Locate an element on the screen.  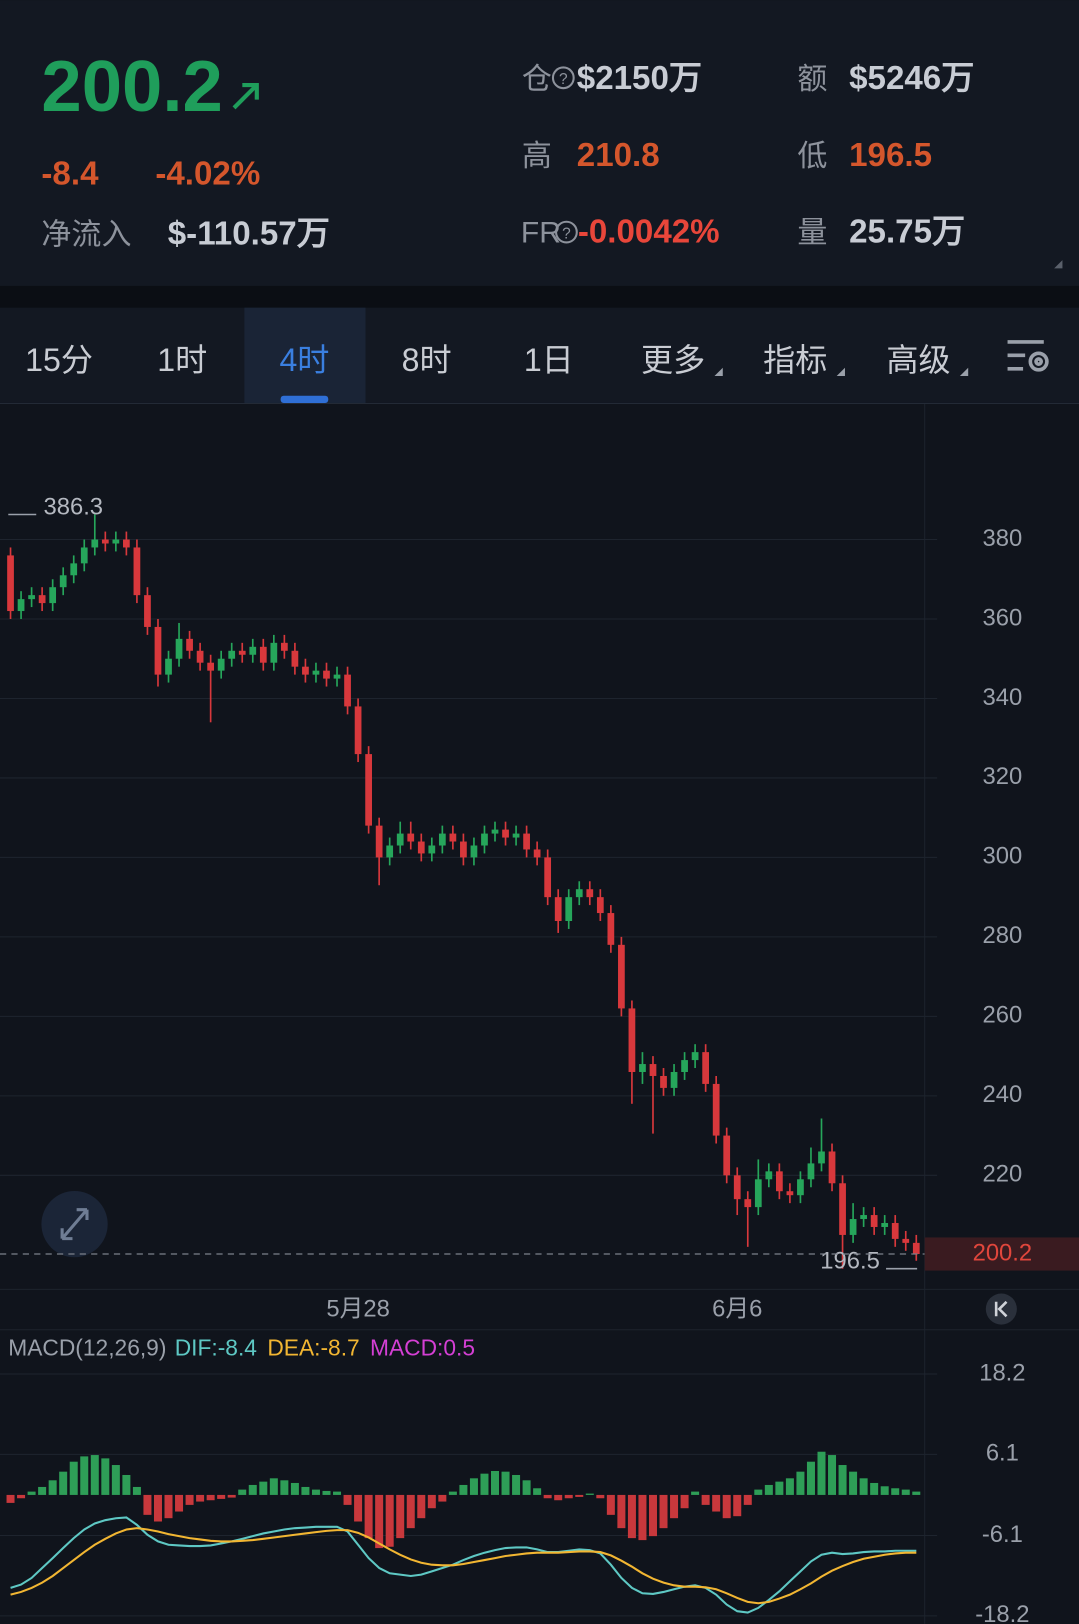
tab: 高级 is located at coordinates (918, 360).